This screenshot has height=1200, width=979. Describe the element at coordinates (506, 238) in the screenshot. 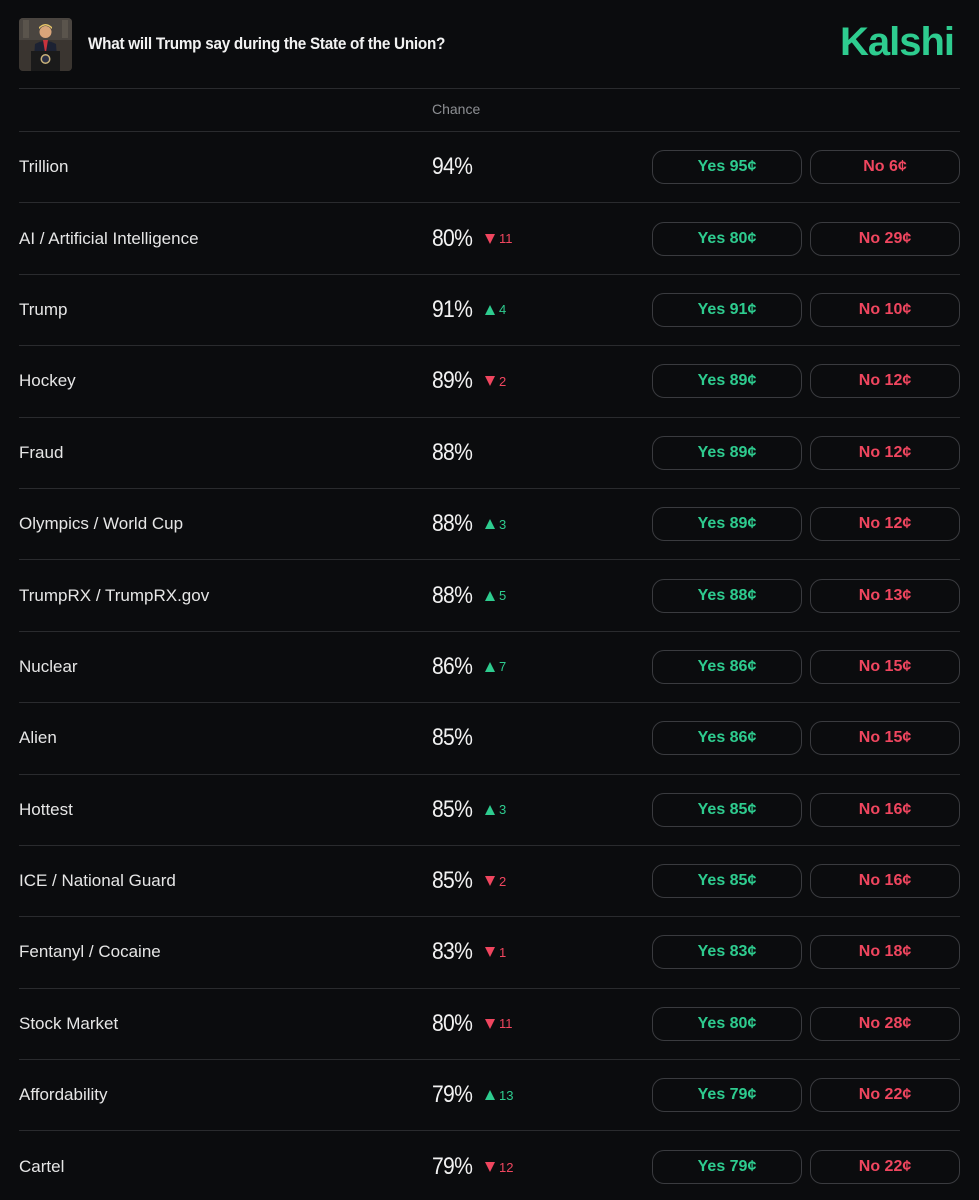

I see `change-value: 11` at that location.